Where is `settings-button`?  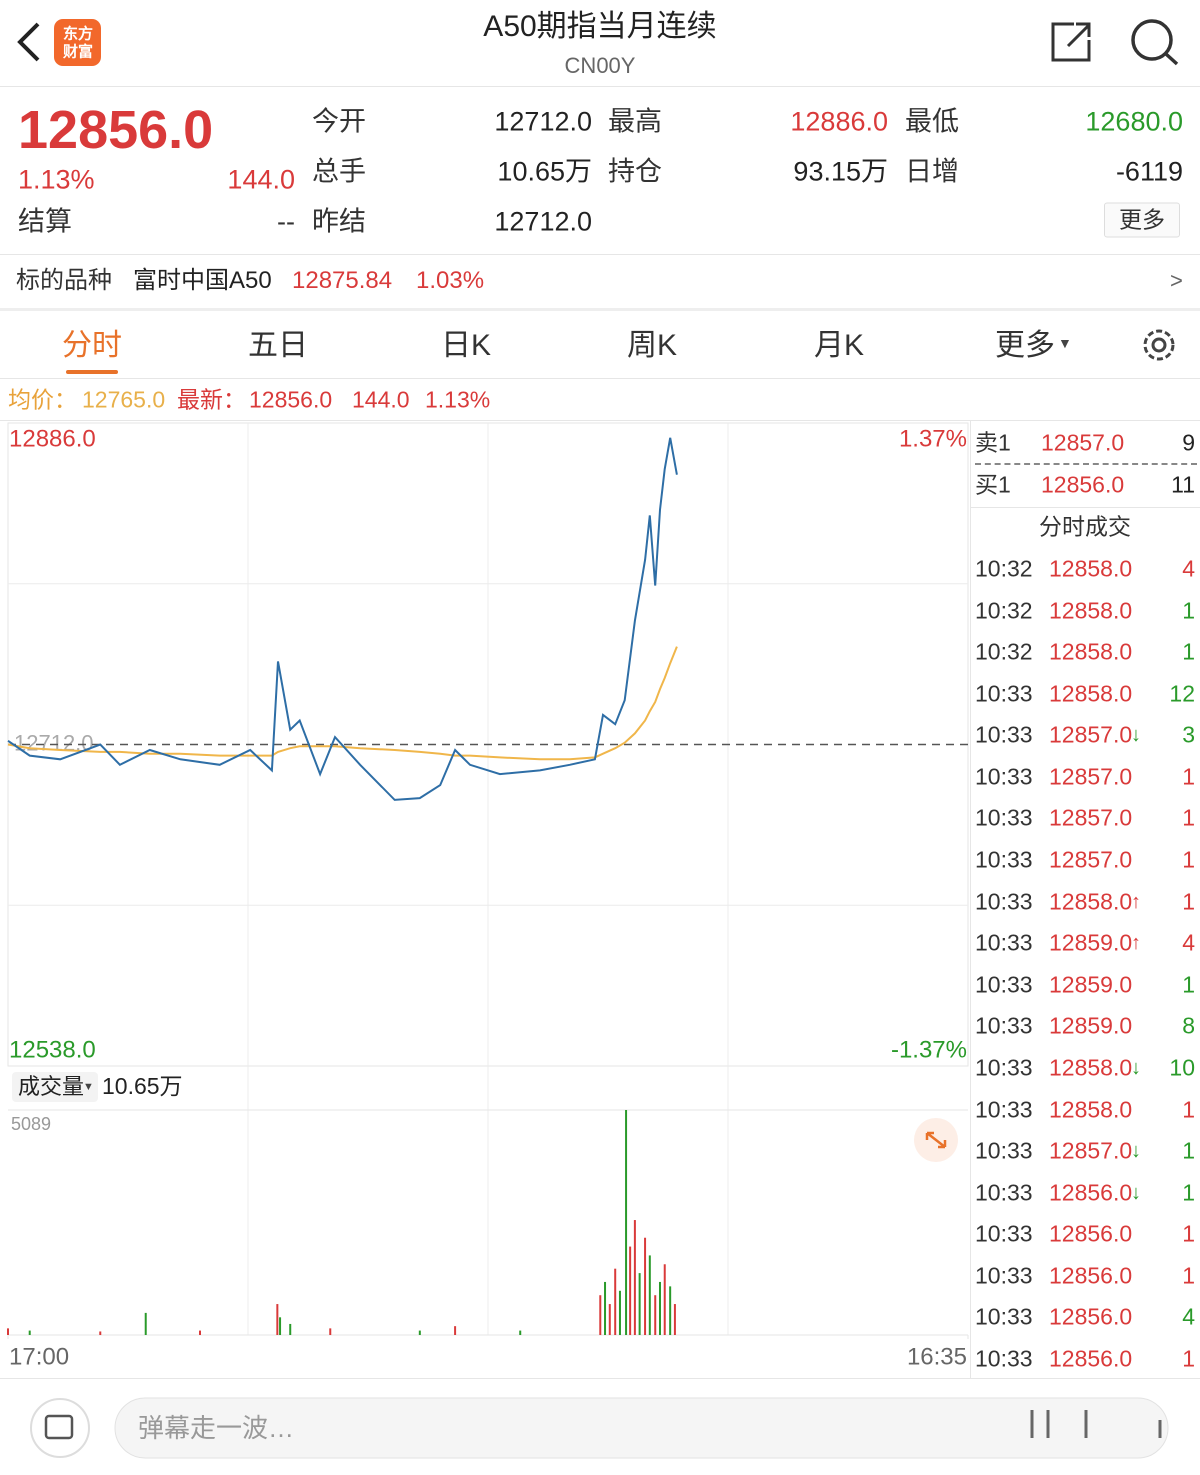
settings-button is located at coordinates (1159, 345).